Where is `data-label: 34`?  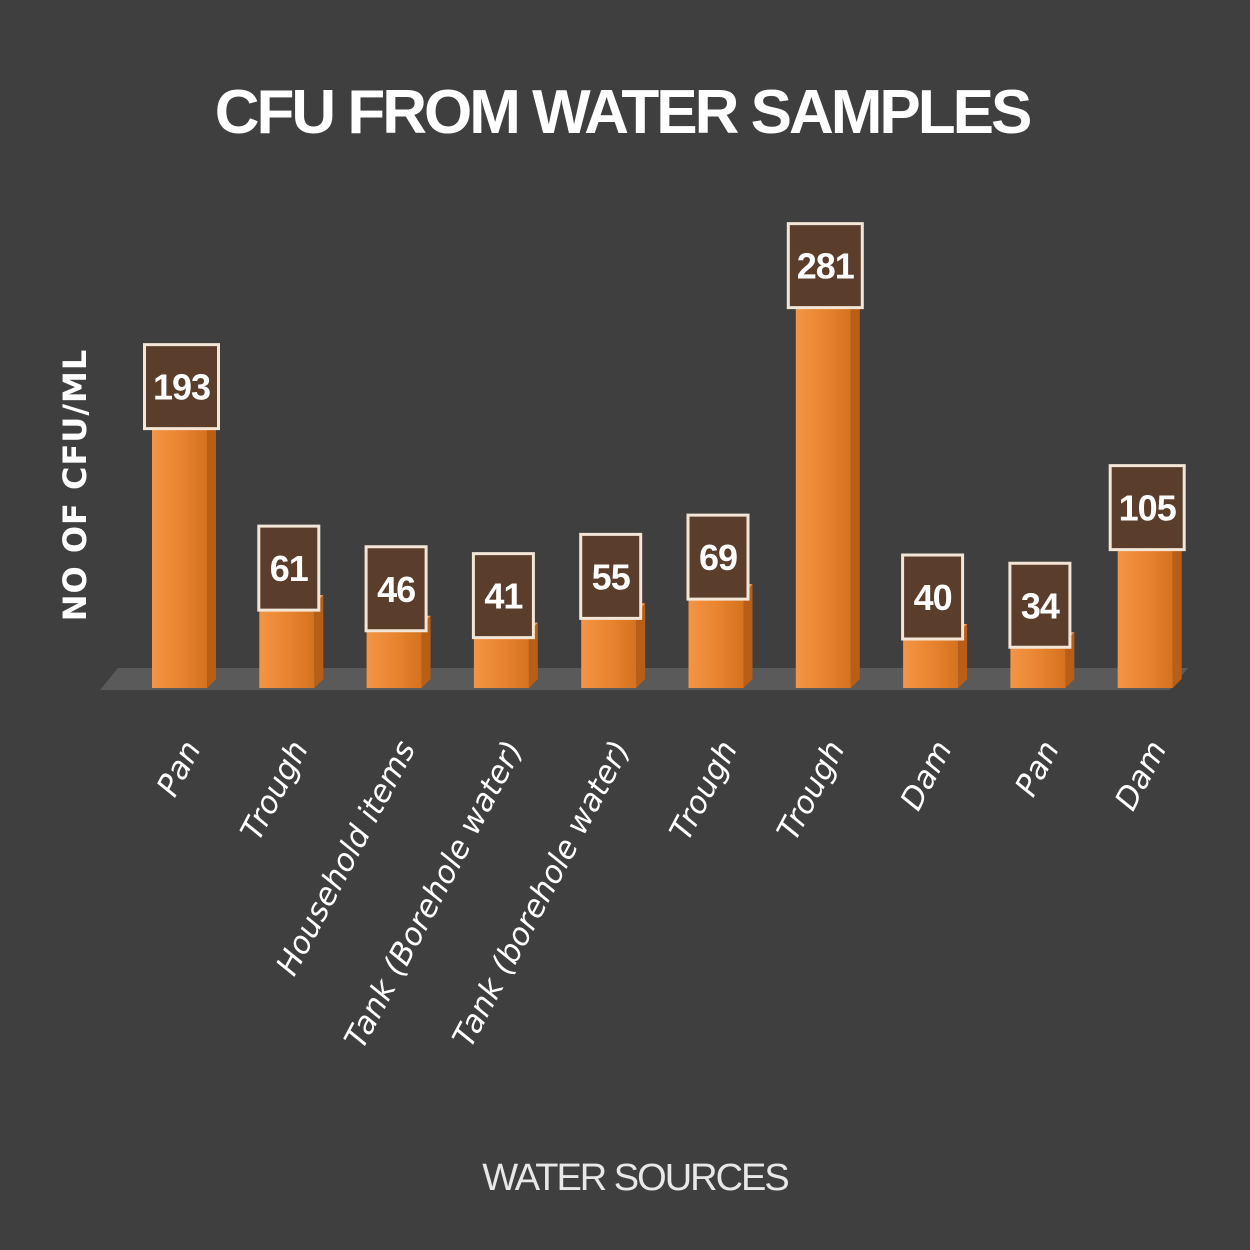 data-label: 34 is located at coordinates (1040, 605).